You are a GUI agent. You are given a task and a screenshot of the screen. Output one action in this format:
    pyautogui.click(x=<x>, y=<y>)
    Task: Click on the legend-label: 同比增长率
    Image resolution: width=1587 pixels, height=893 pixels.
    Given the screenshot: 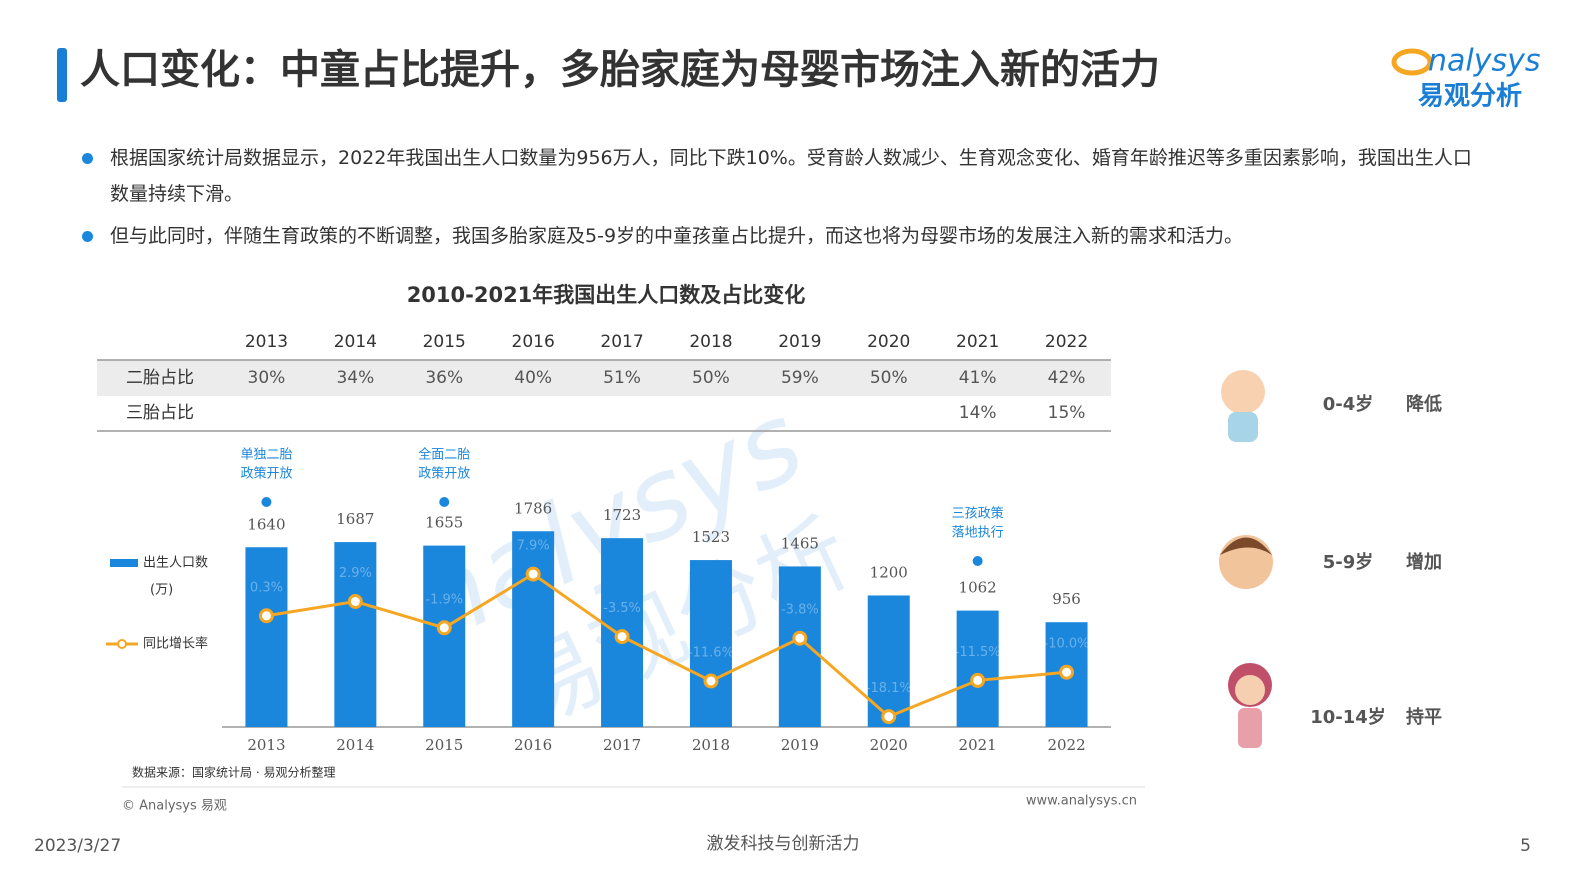 What is the action you would take?
    pyautogui.click(x=175, y=644)
    